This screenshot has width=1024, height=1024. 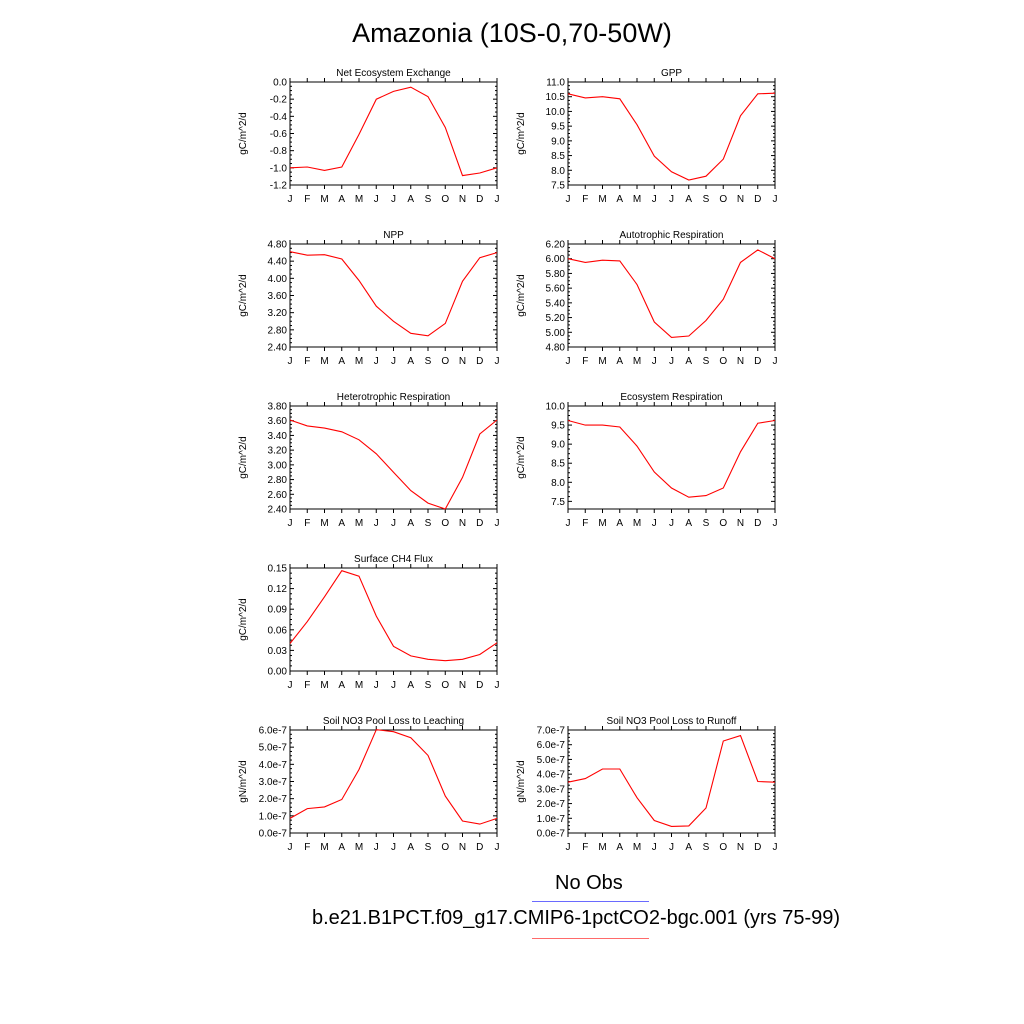 What do you see at coordinates (273, 782) in the screenshot?
I see `y-tick-label: 3.0e-7` at bounding box center [273, 782].